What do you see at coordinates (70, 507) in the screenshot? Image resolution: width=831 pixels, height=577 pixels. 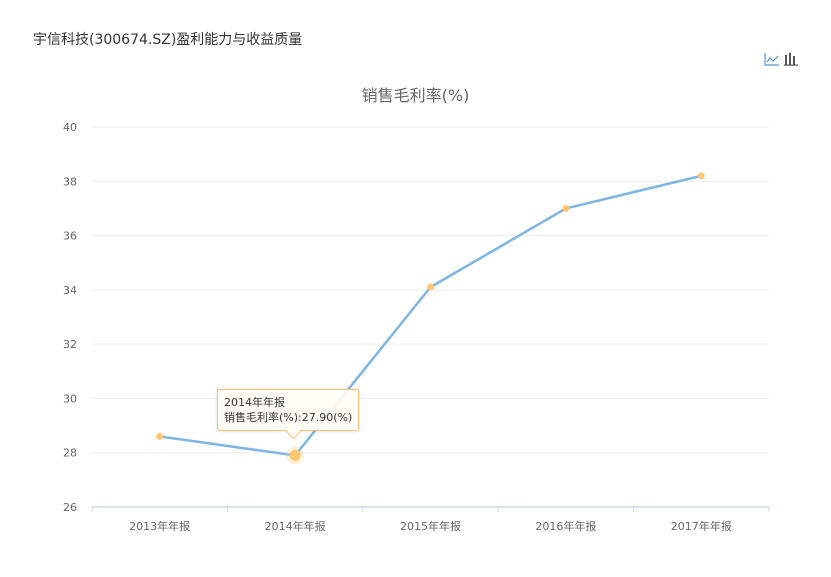 I see `y-tick-label: 26` at bounding box center [70, 507].